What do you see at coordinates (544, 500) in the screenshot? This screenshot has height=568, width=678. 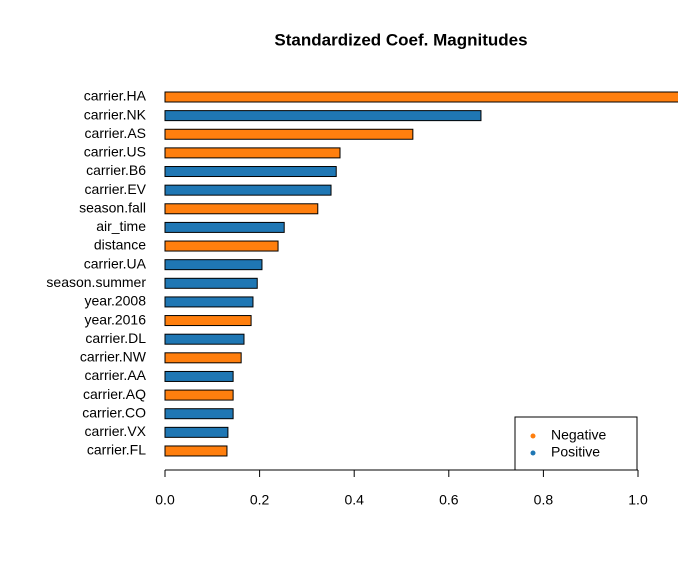 I see `x-tick-label: 0.8` at bounding box center [544, 500].